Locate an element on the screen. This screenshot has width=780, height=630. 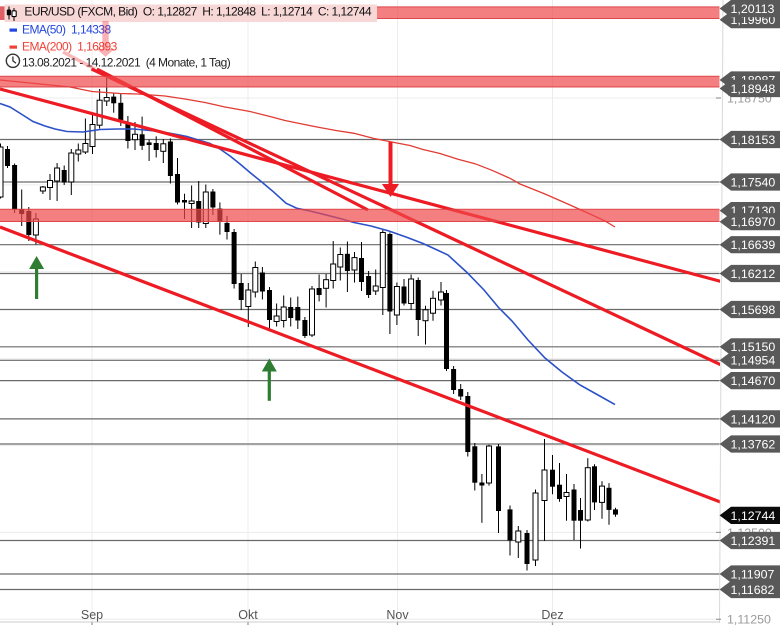
svg-text: 1,16970 is located at coordinates (753, 222).